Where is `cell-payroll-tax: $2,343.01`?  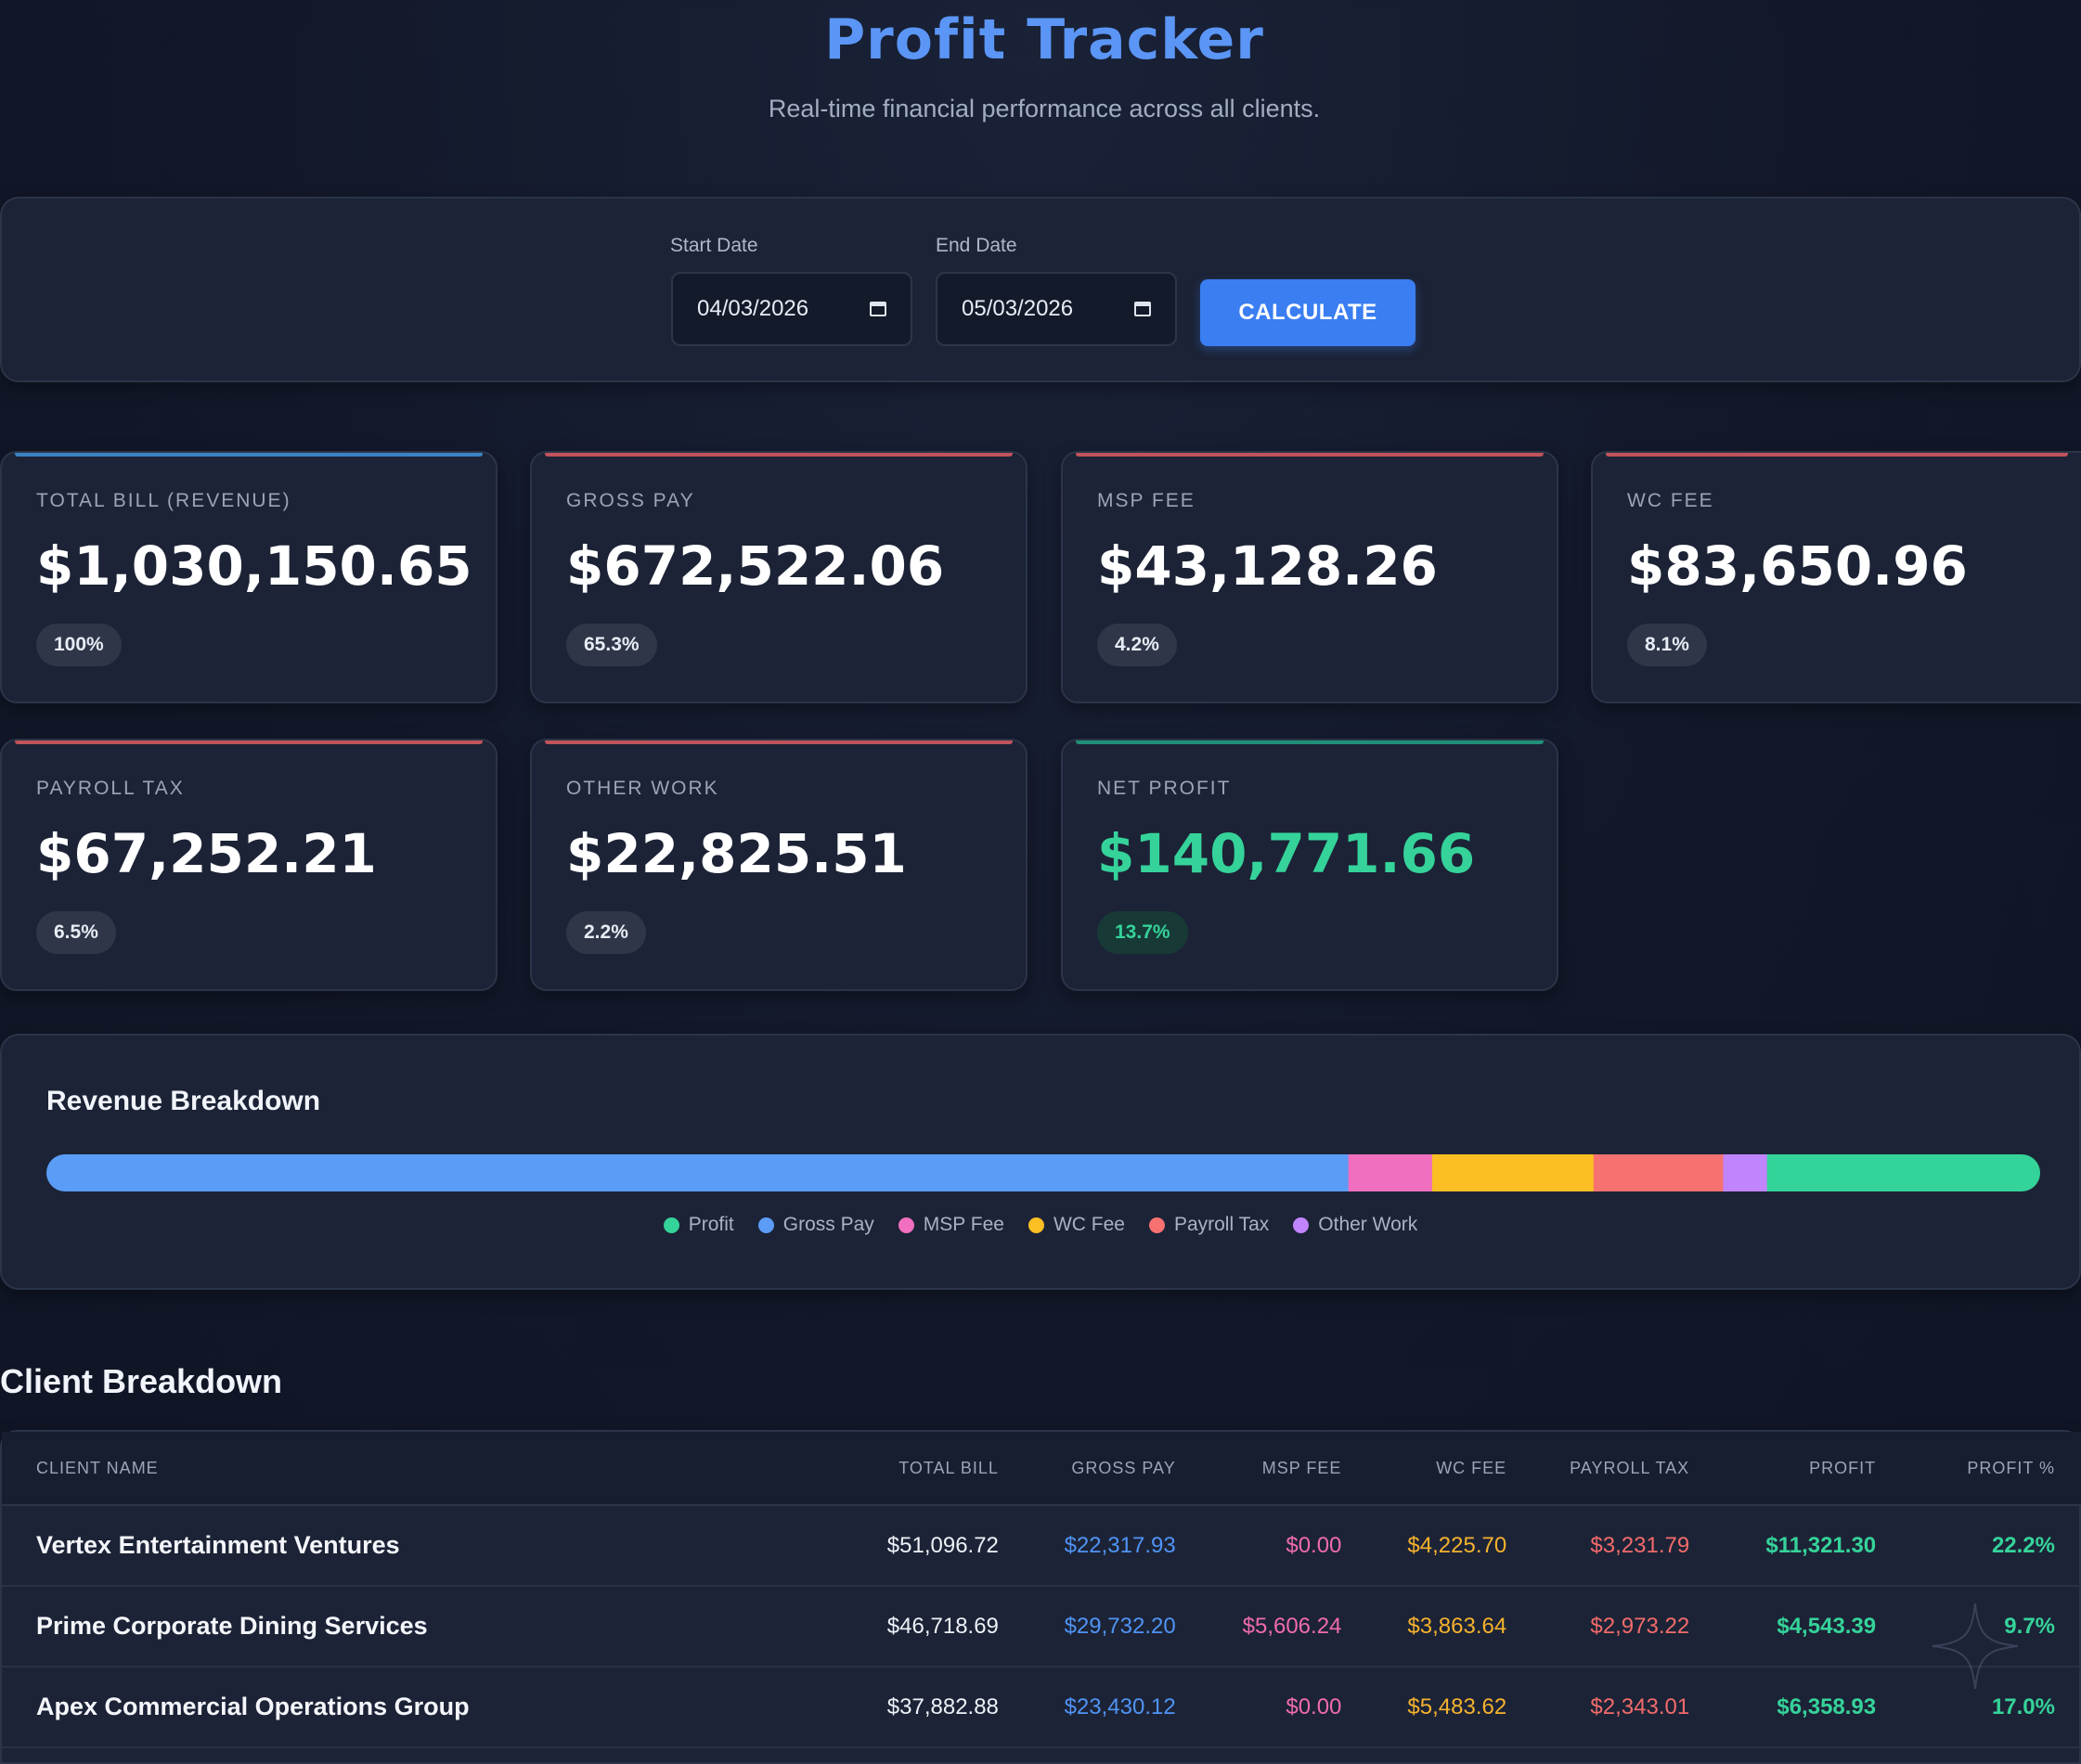 cell-payroll-tax: $2,343.01 is located at coordinates (1598, 1708).